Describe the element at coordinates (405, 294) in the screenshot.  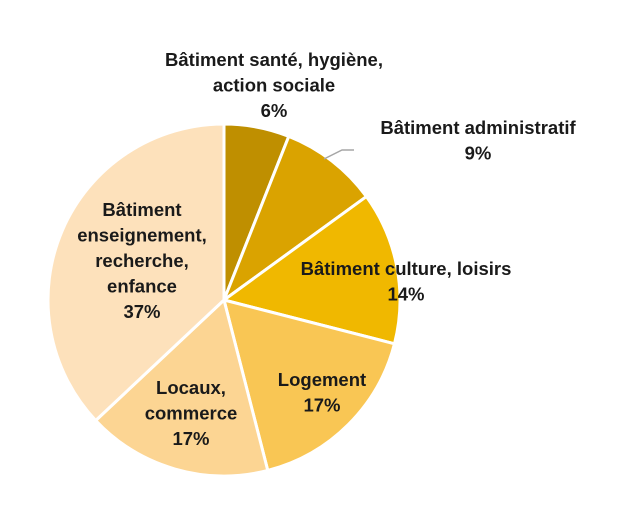
I see `slice-percent: 14%` at that location.